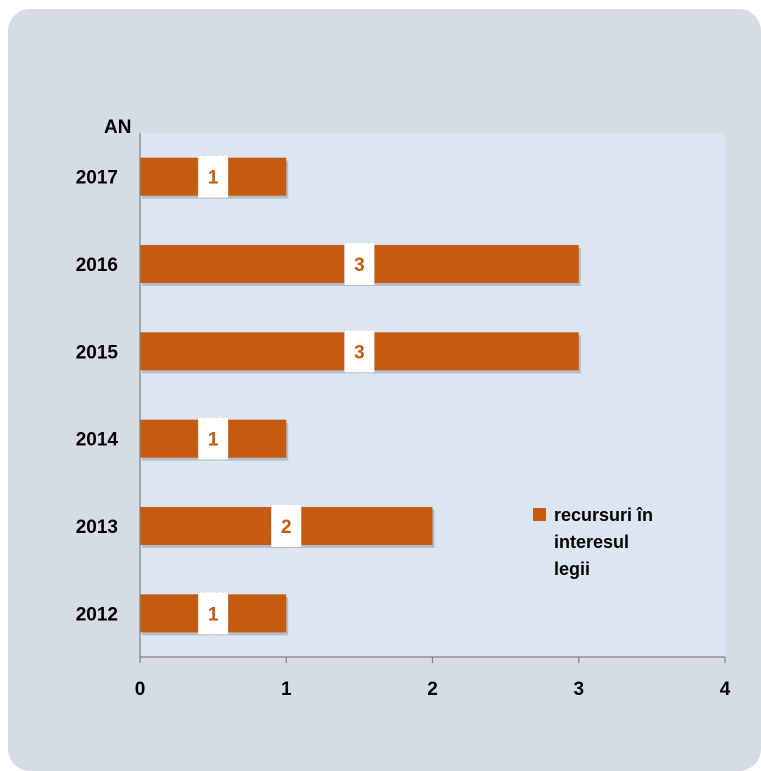 This screenshot has height=771, width=761. Describe the element at coordinates (432, 689) in the screenshot. I see `x-tick-label: 2` at that location.